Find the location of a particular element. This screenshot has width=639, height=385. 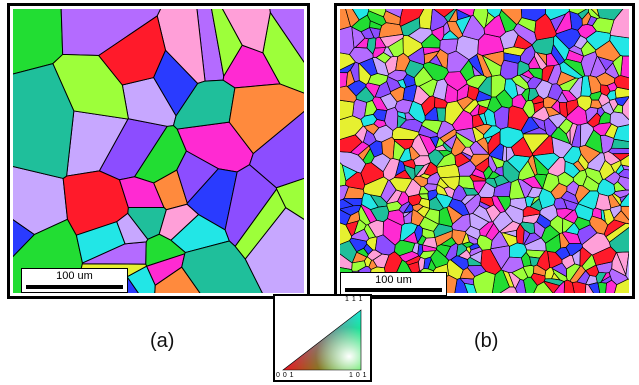

scale-bar-a-label: 100 um is located at coordinates (74, 276).